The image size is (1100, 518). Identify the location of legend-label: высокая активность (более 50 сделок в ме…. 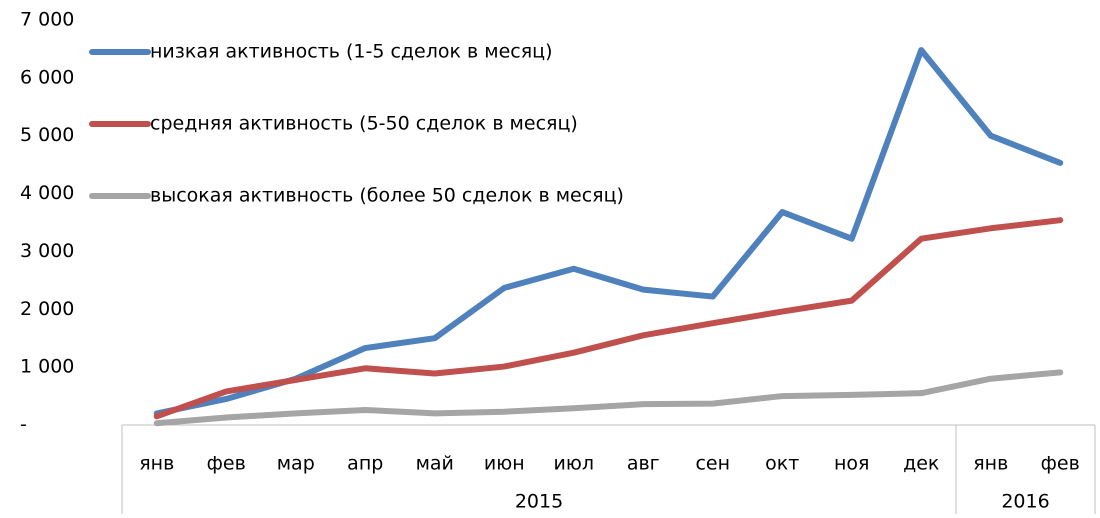
(387, 196).